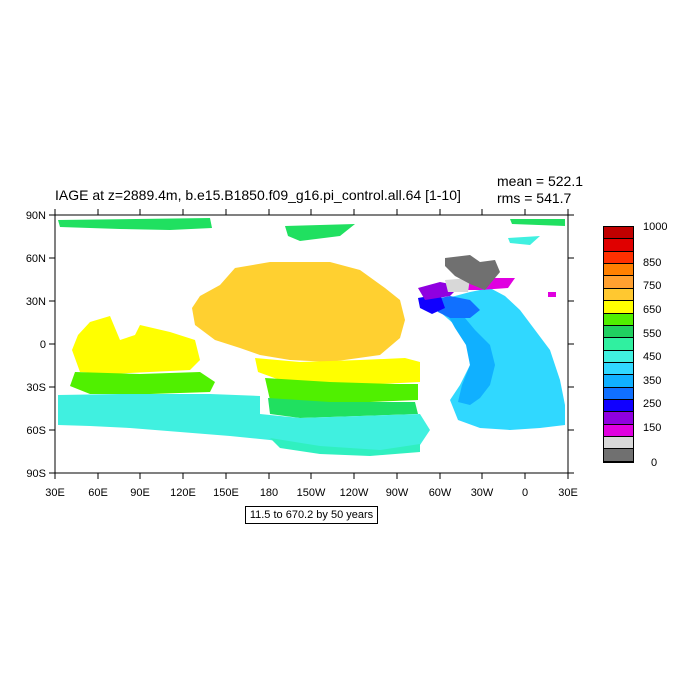  I want to click on lat-label: 90N, so click(36, 216).